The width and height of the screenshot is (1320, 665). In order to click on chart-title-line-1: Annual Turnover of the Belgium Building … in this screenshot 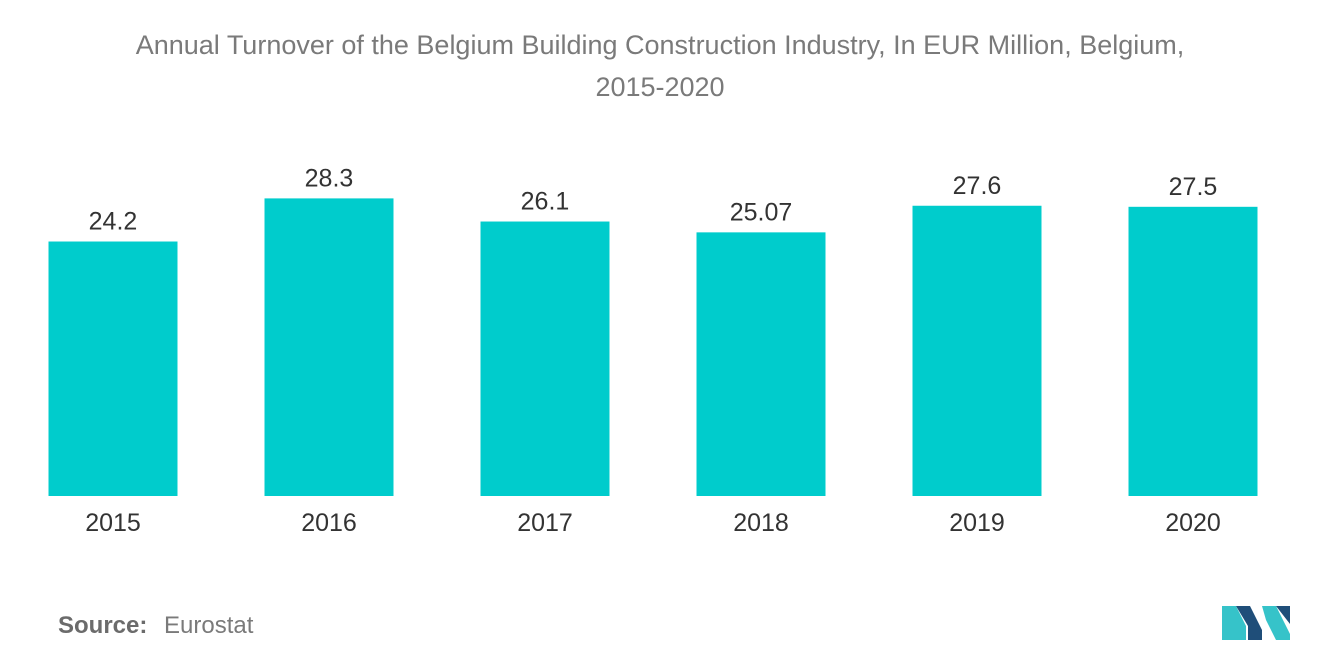, I will do `click(660, 45)`.